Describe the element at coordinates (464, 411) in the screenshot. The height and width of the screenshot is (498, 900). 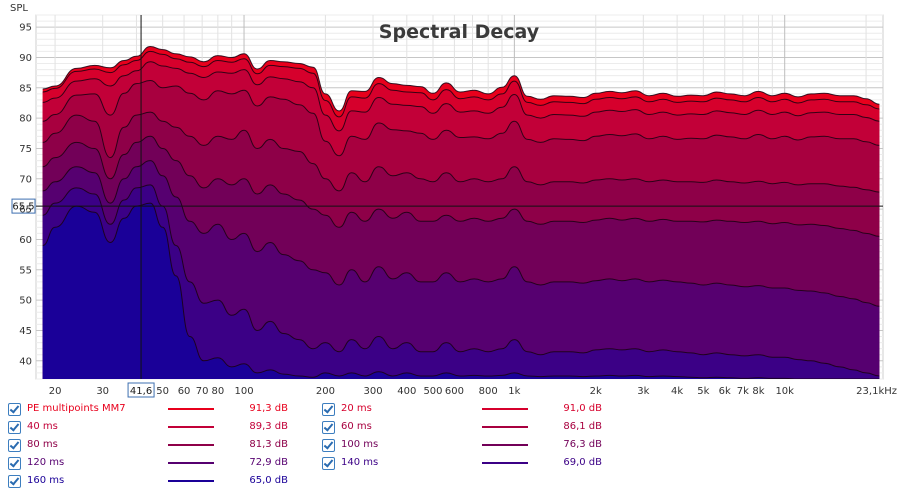
I see `legend-entry: 20 ms 91,0 dB` at that location.